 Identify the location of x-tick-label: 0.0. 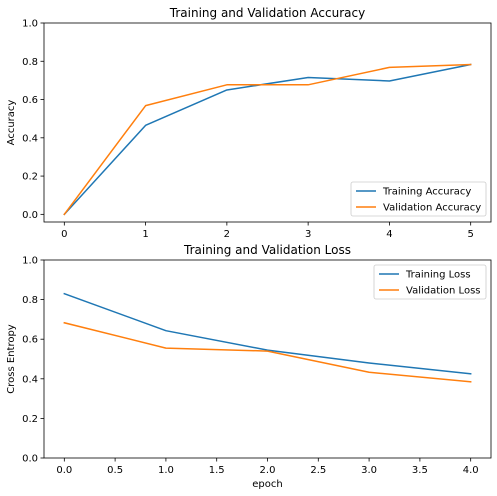
(64, 470).